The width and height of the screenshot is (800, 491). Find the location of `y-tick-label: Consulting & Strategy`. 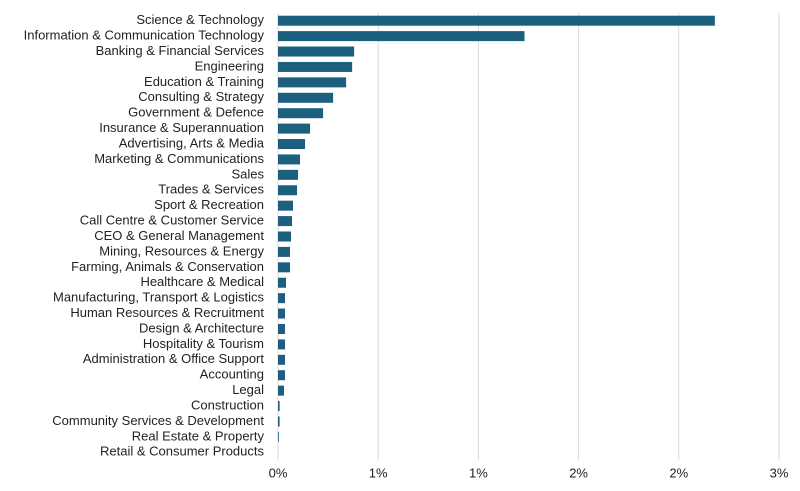

y-tick-label: Consulting & Strategy is located at coordinates (201, 96).